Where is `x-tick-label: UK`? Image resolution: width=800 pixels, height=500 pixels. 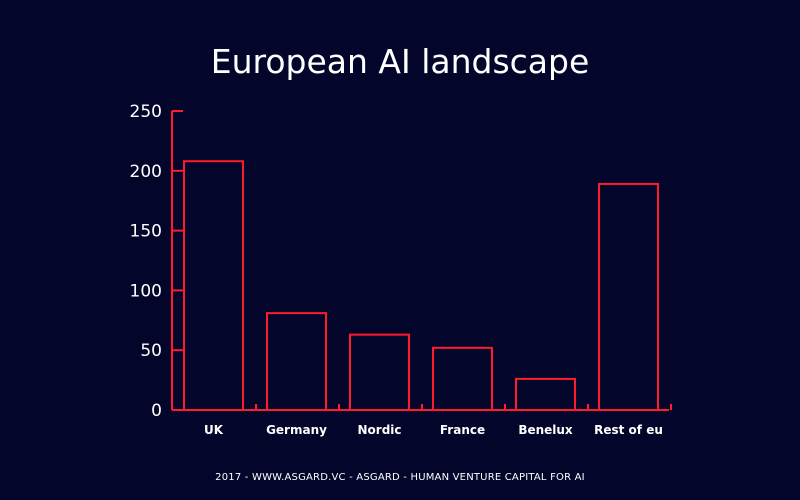
x-tick-label: UK is located at coordinates (214, 430).